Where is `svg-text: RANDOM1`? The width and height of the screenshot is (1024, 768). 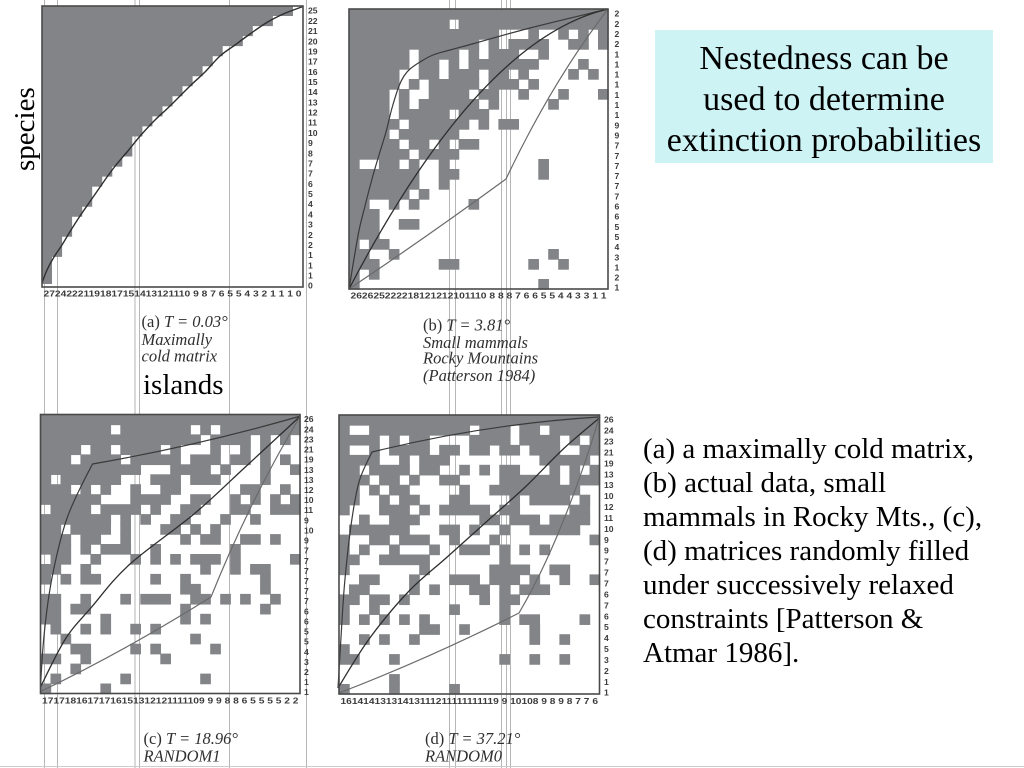 svg-text: RANDOM1 is located at coordinates (182, 756).